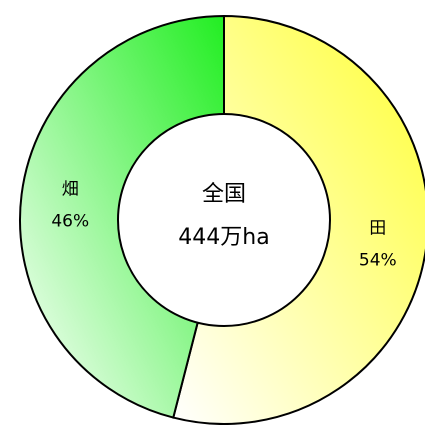  What do you see at coordinates (377, 228) in the screenshot?
I see `slice-name-label: 田` at bounding box center [377, 228].